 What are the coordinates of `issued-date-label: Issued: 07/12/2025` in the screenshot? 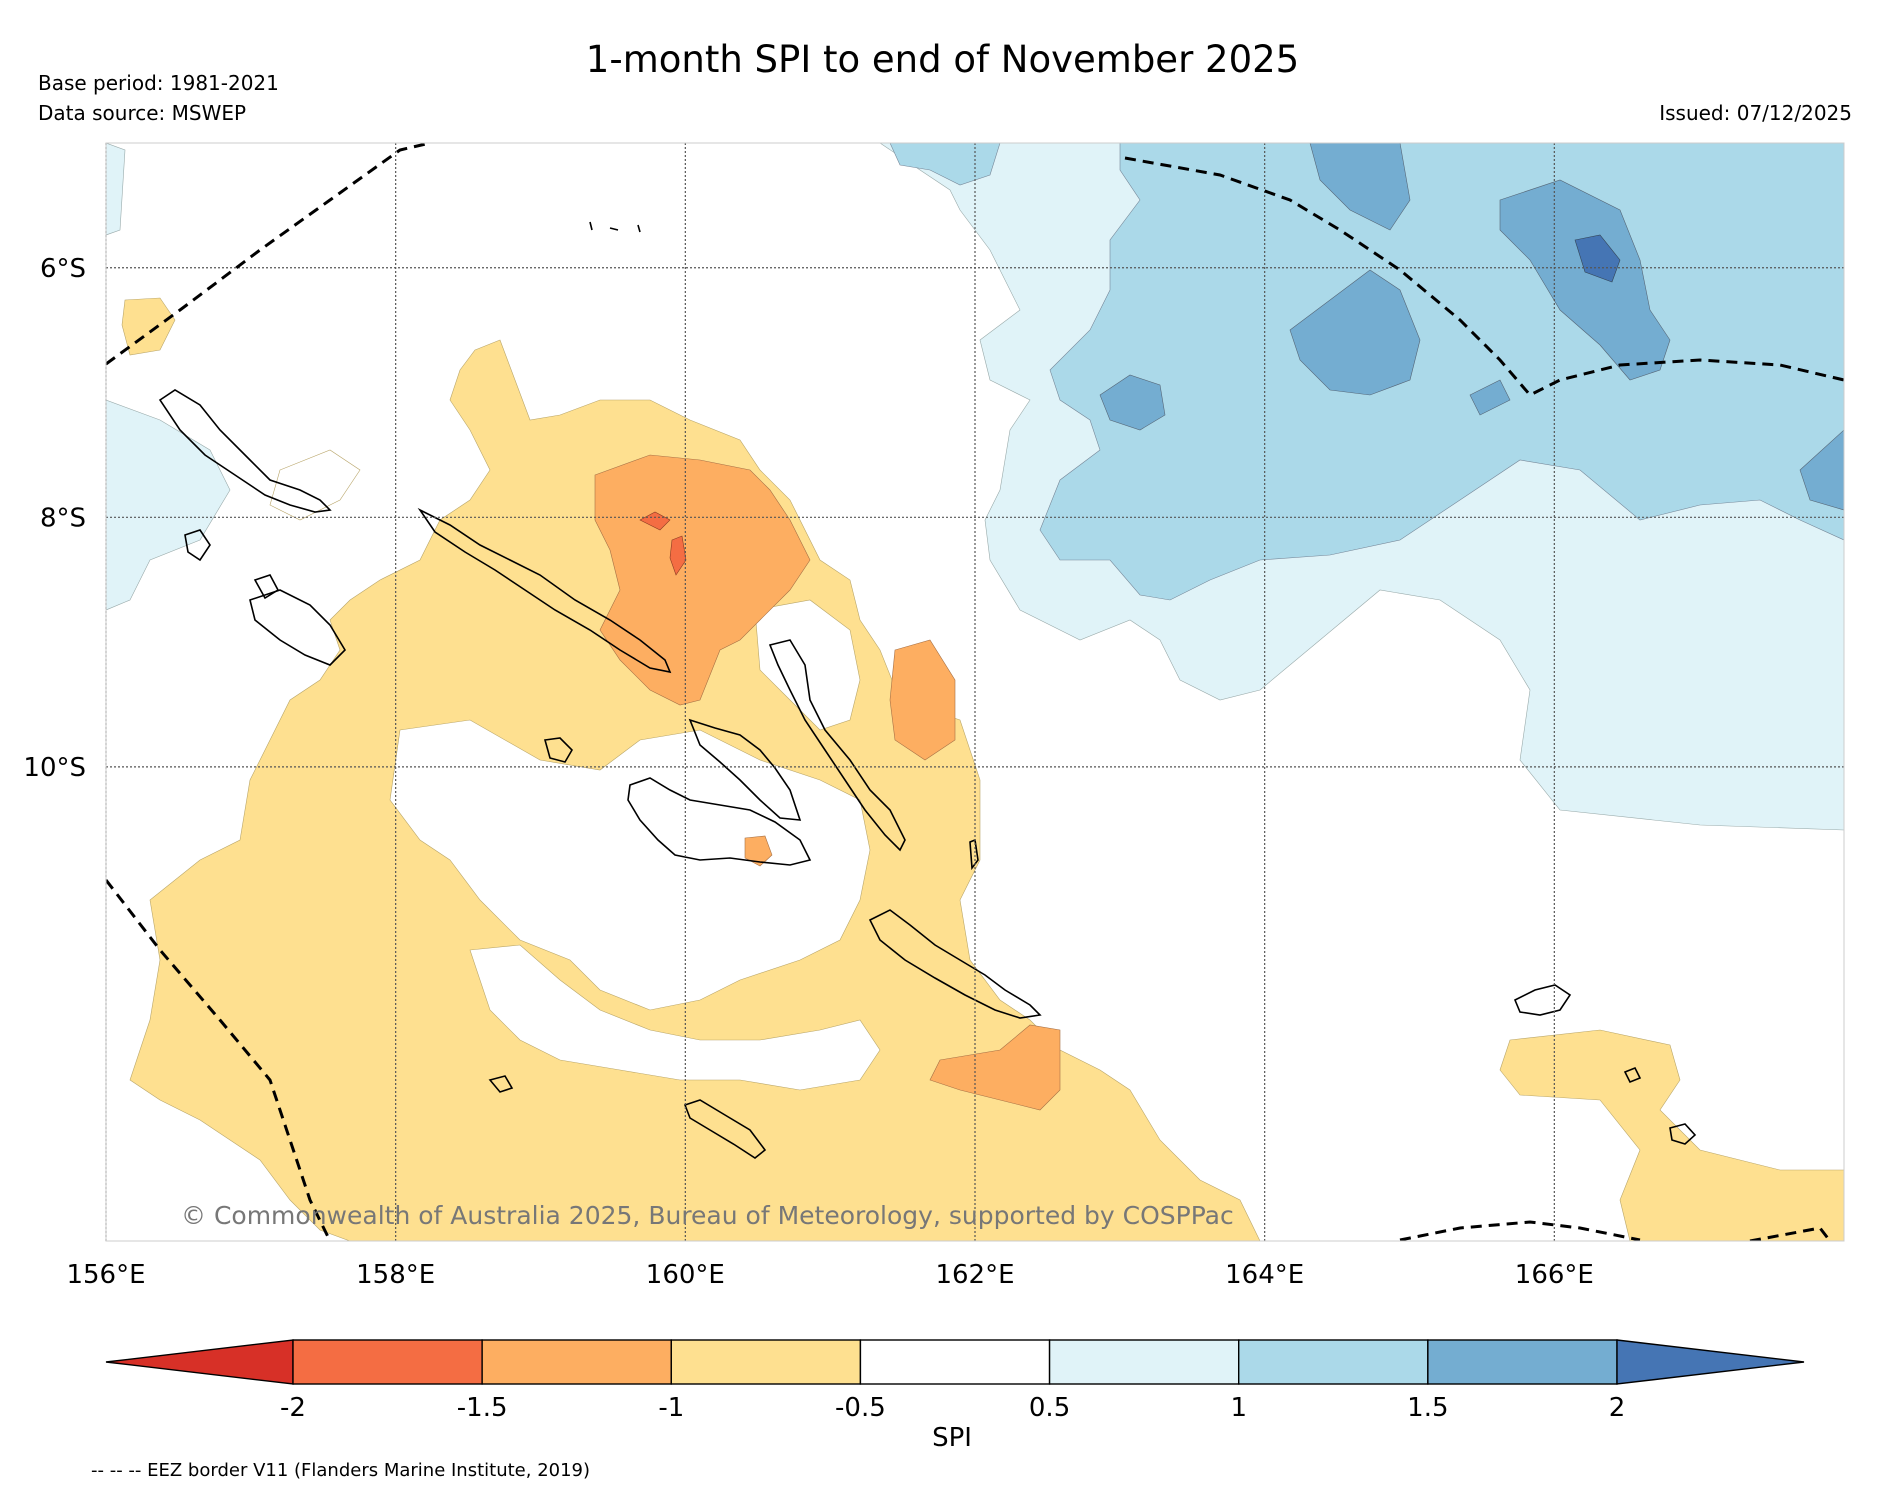 It's located at (1755, 113).